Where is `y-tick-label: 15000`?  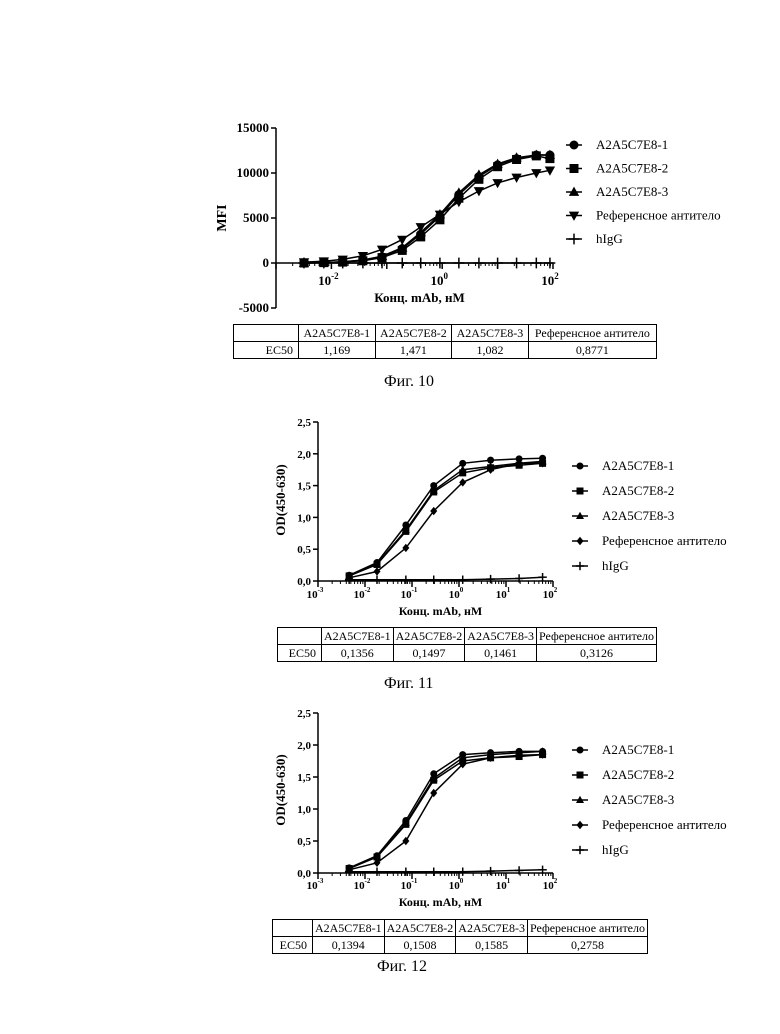
y-tick-label: 15000 is located at coordinates (253, 127).